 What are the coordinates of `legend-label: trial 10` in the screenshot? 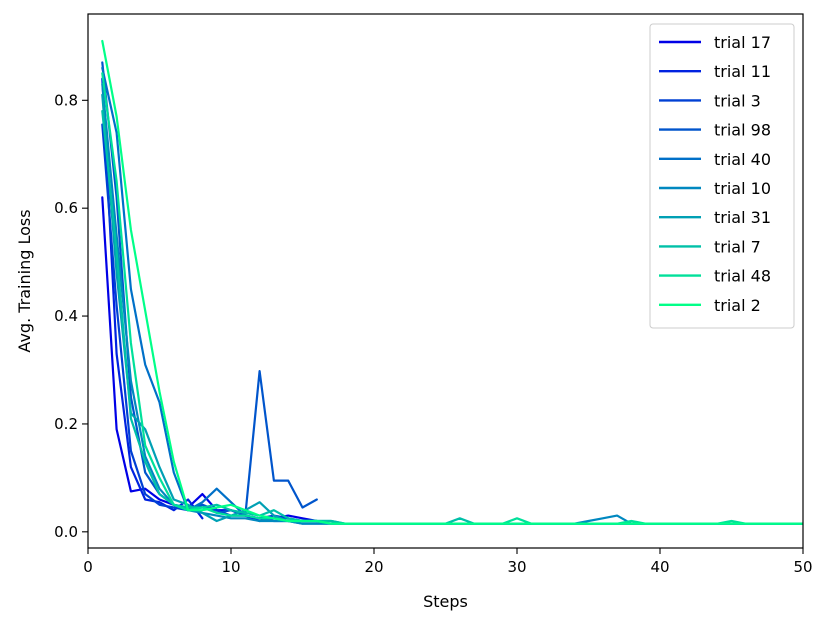 It's located at (742, 188).